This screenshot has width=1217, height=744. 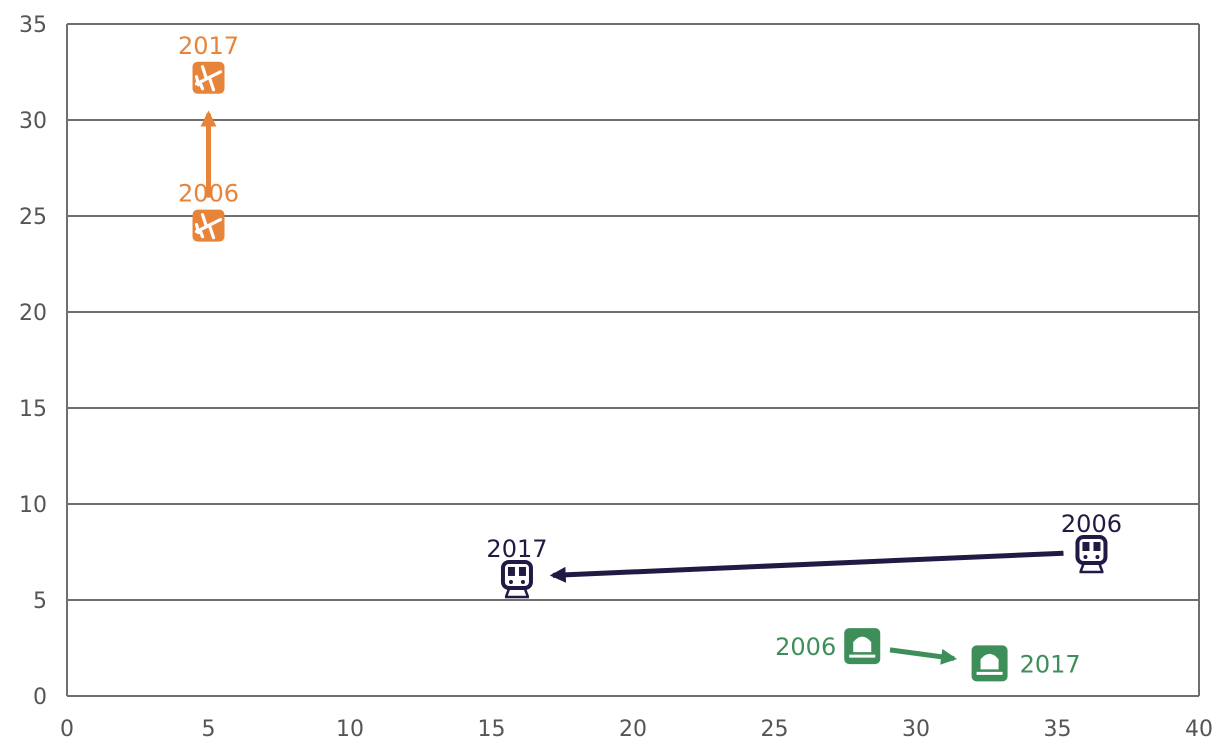 I want to click on x-tick-label: 25, so click(x=775, y=729).